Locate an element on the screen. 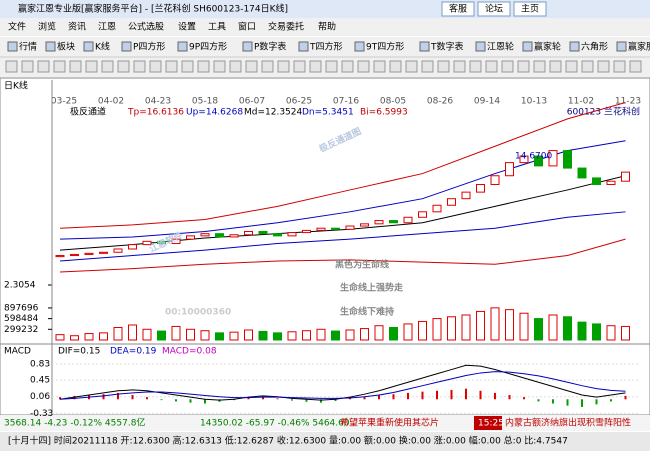  tool-button: 行情 is located at coordinates (28, 47).